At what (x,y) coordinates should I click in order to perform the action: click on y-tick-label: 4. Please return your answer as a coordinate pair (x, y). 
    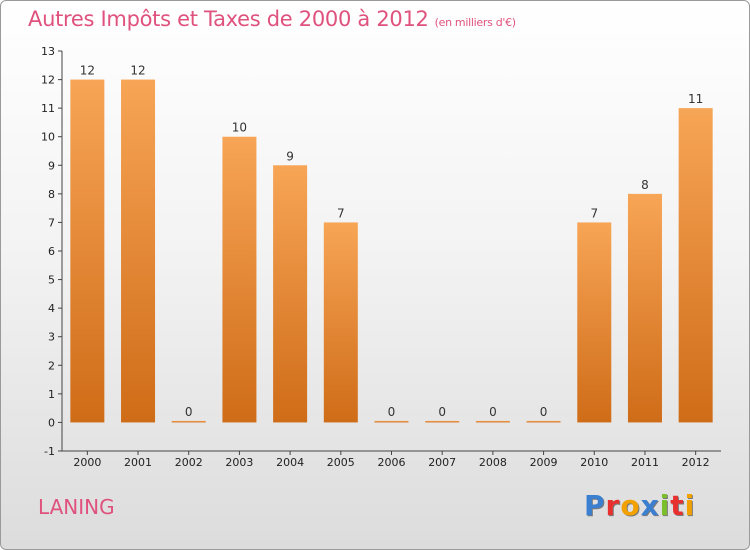
    Looking at the image, I should click on (51, 308).